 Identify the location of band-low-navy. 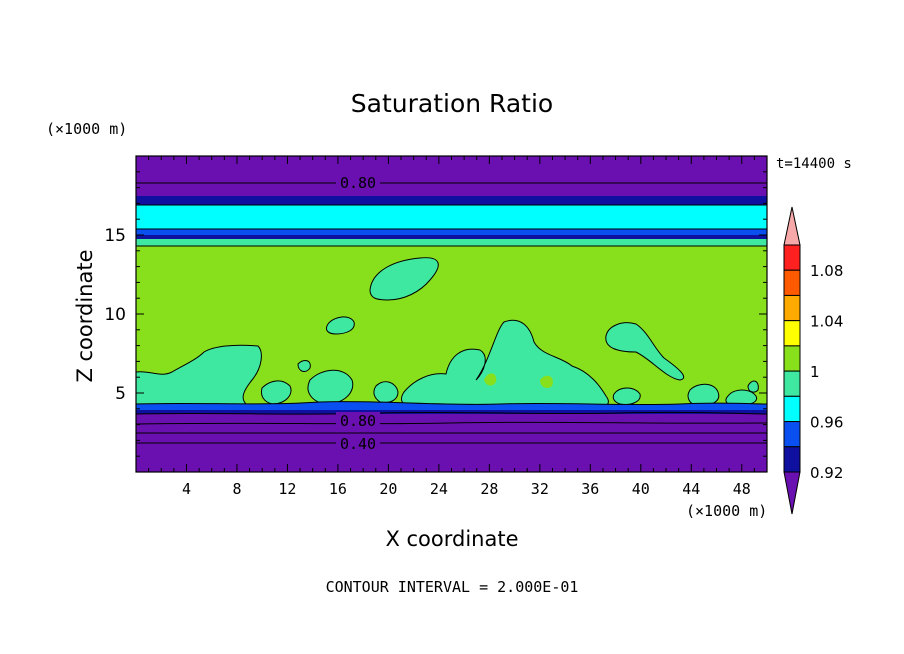
(451, 412).